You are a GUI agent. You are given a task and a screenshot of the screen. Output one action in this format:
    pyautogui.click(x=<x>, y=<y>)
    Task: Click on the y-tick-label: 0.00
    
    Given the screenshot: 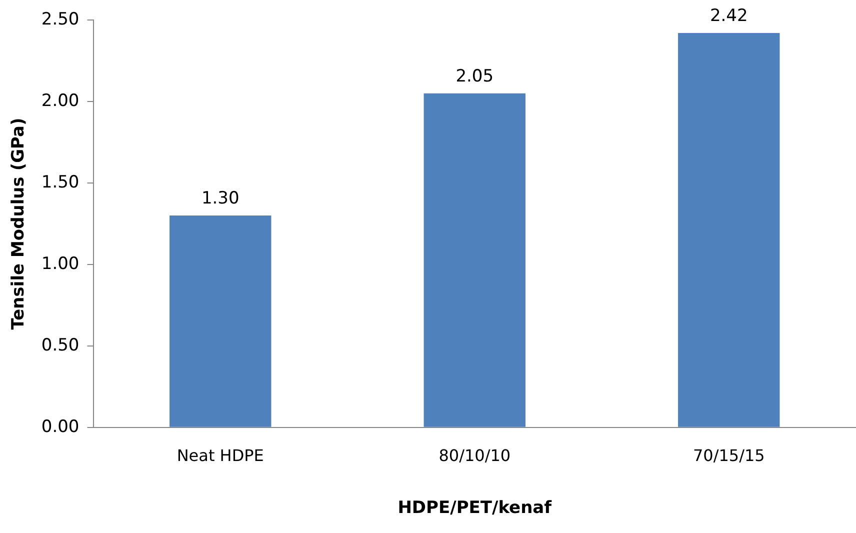 What is the action you would take?
    pyautogui.click(x=60, y=426)
    